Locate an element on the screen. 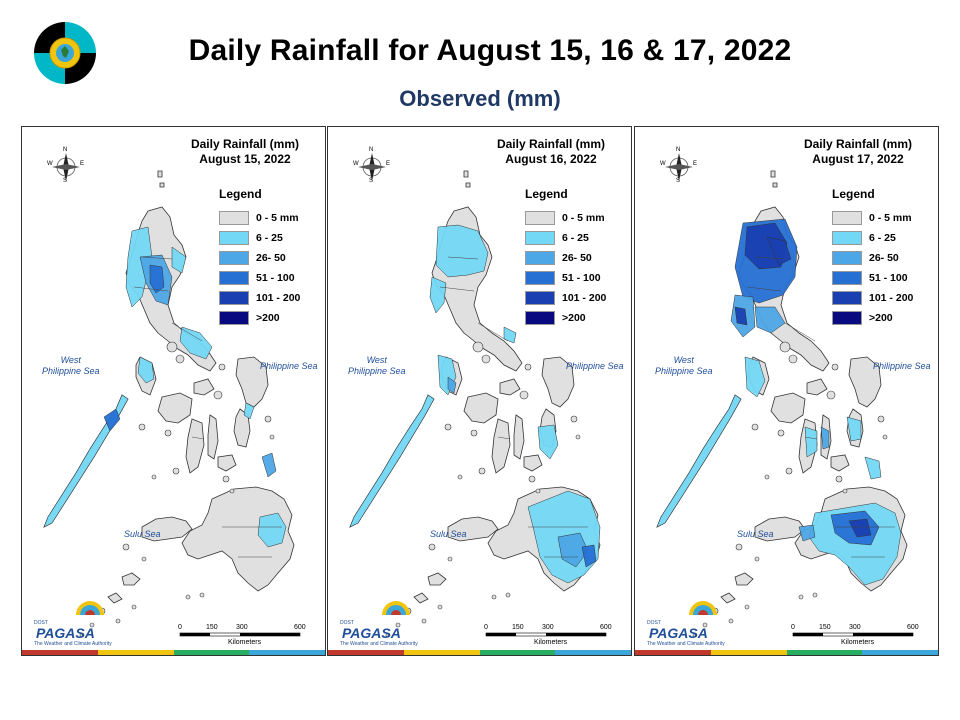  sea-label-west-philippine-sea: West Philippine Sea is located at coordinates (377, 365).